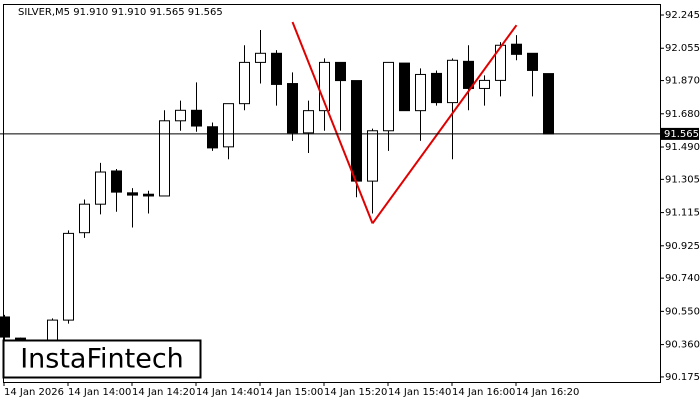 This screenshot has width=700, height=400. Describe the element at coordinates (163, 392) in the screenshot. I see `x-tick-label: 14 Jan 14:20` at that location.